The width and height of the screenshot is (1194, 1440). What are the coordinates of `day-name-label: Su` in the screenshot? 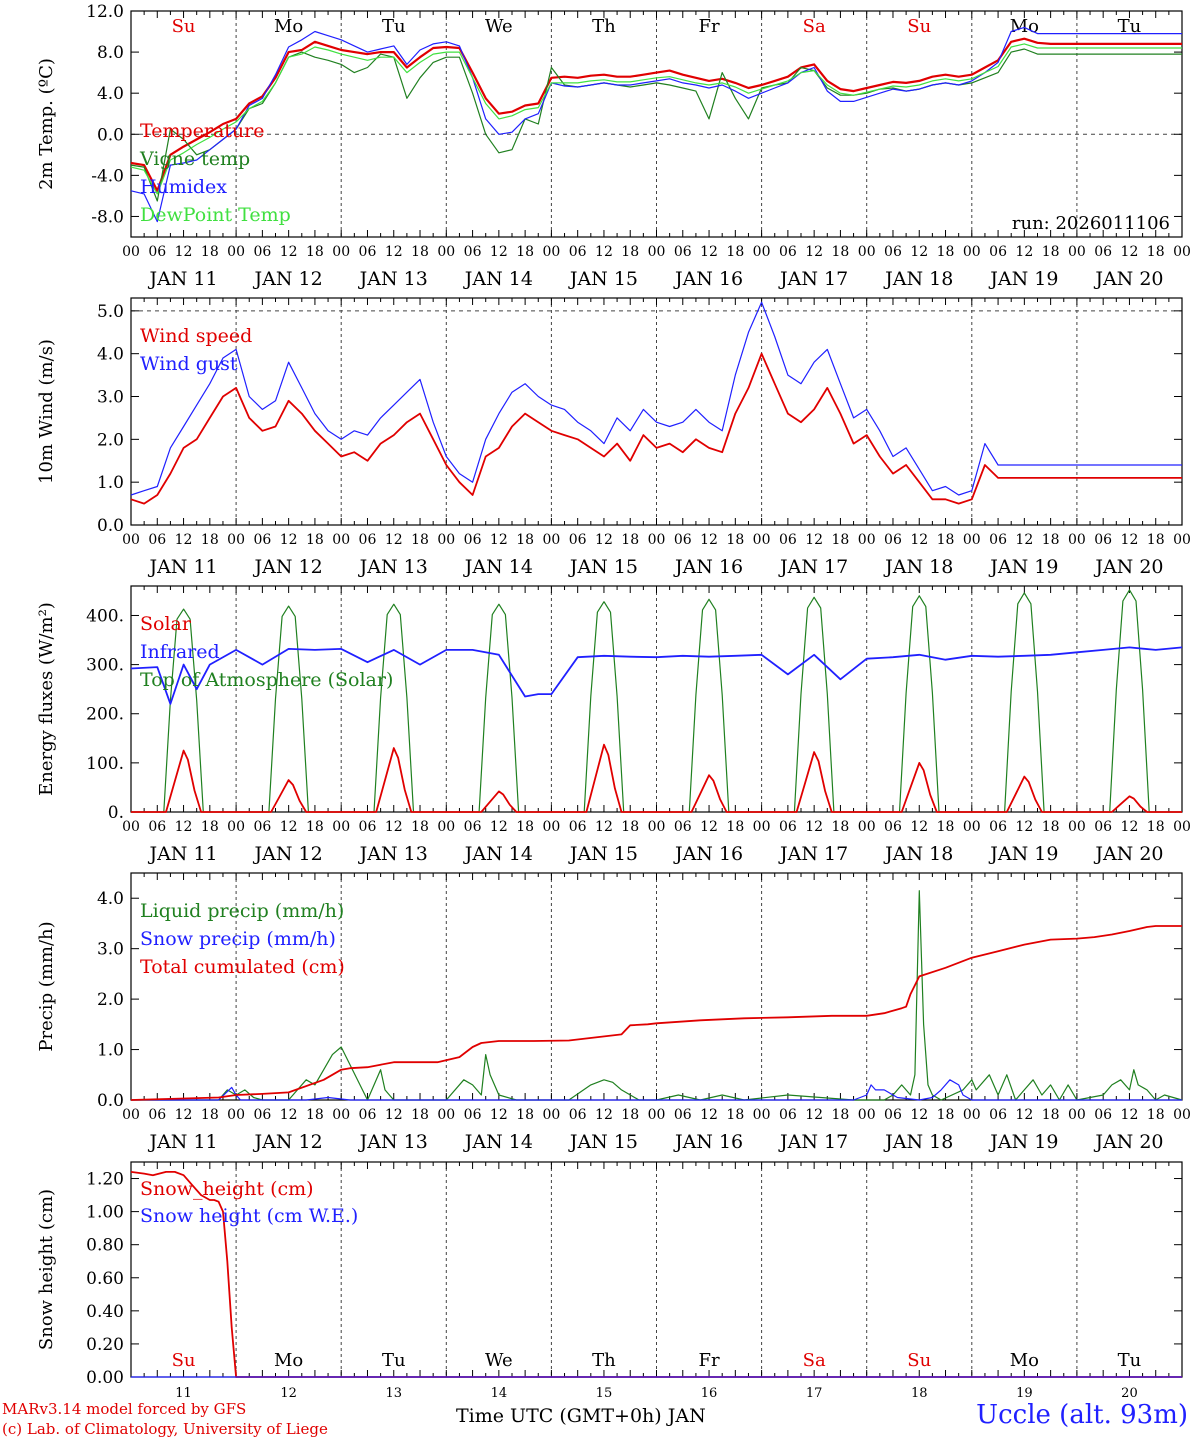 It's located at (184, 1360).